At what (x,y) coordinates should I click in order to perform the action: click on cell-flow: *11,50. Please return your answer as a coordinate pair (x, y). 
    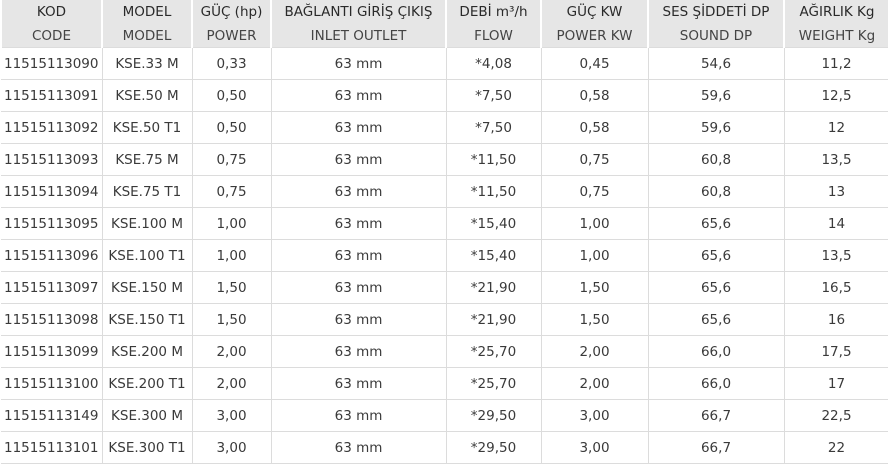
    Looking at the image, I should click on (493, 159).